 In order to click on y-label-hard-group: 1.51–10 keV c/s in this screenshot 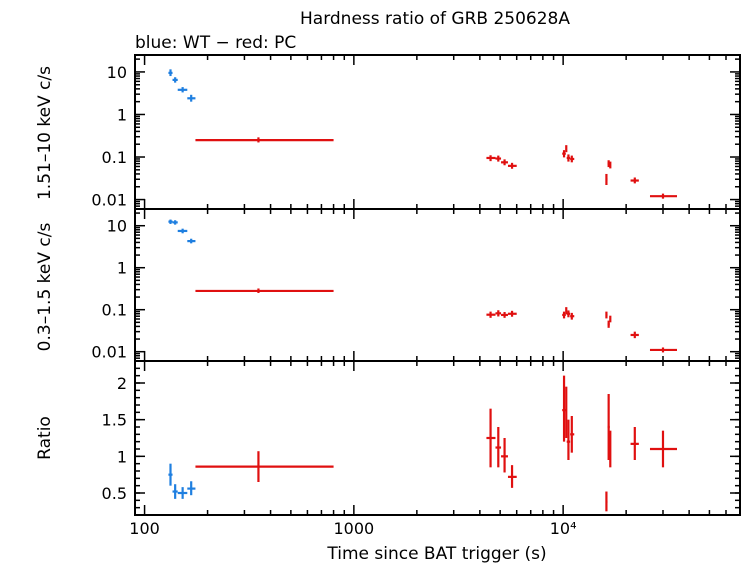, I will do `click(45, 133)`.